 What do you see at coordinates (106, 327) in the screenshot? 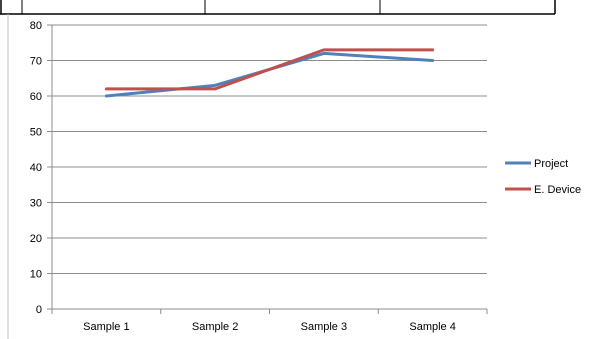
I see `x-tick-label: Sample 1` at bounding box center [106, 327].